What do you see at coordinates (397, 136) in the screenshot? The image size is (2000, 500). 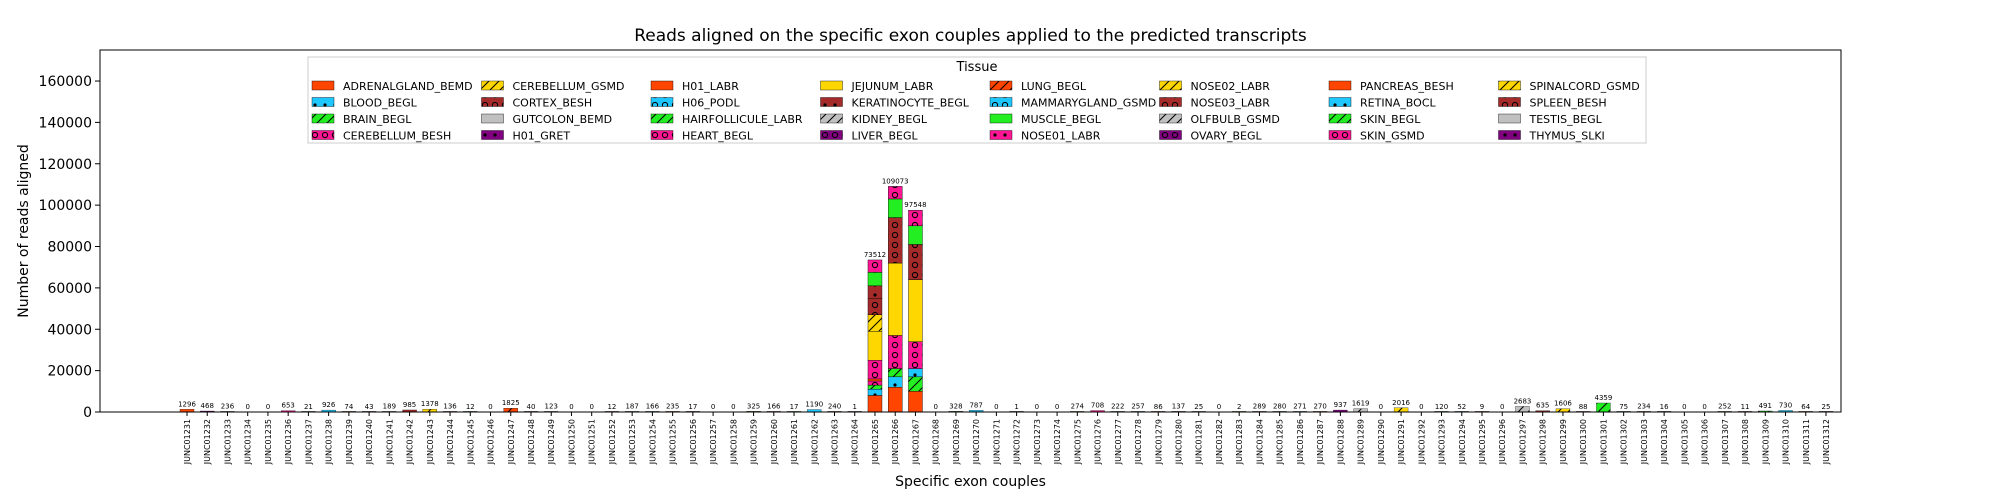 I see `legend-entry-label: CEREBELLUM_BESH` at bounding box center [397, 136].